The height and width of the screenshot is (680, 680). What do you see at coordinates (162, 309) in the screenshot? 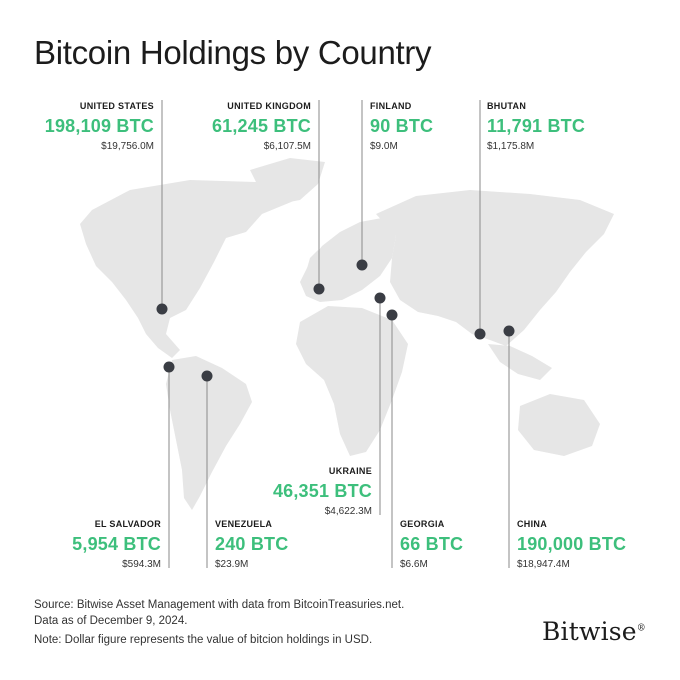
I see `marker-united-states` at bounding box center [162, 309].